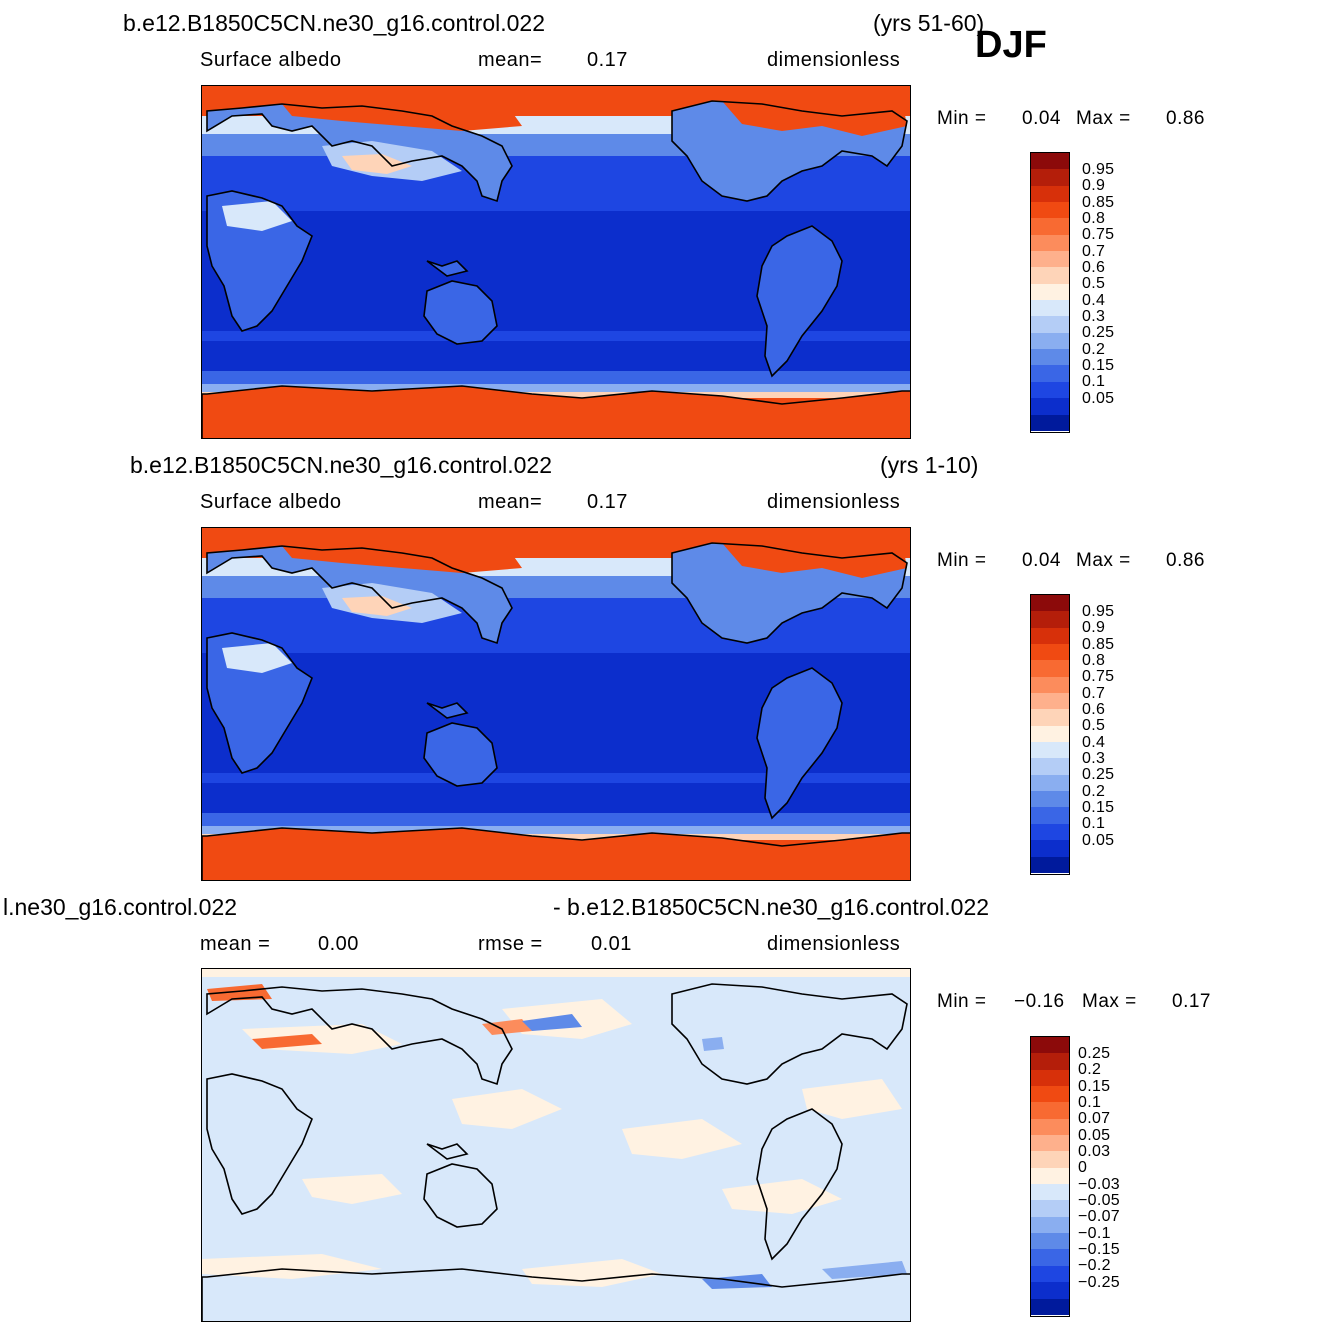 The image size is (1338, 1336). What do you see at coordinates (1099, 1250) in the screenshot?
I see `colorbar-label: −0.15` at bounding box center [1099, 1250].